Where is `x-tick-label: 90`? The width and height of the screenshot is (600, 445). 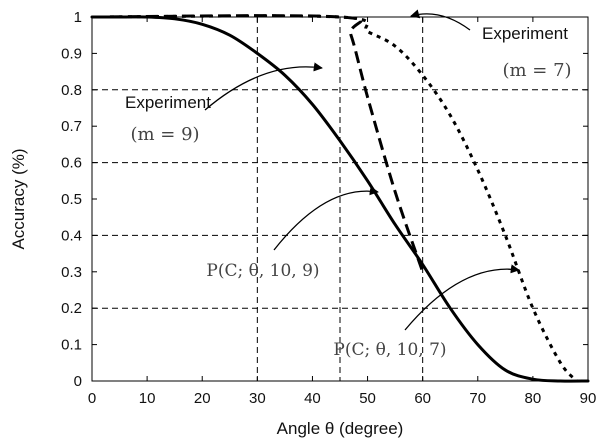 x-tick-label: 90 is located at coordinates (588, 398).